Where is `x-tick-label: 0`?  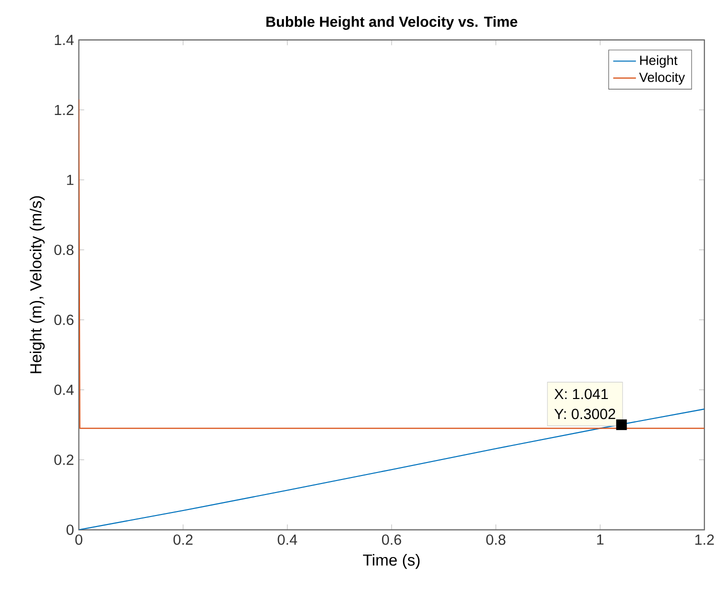
x-tick-label: 0 is located at coordinates (78, 540).